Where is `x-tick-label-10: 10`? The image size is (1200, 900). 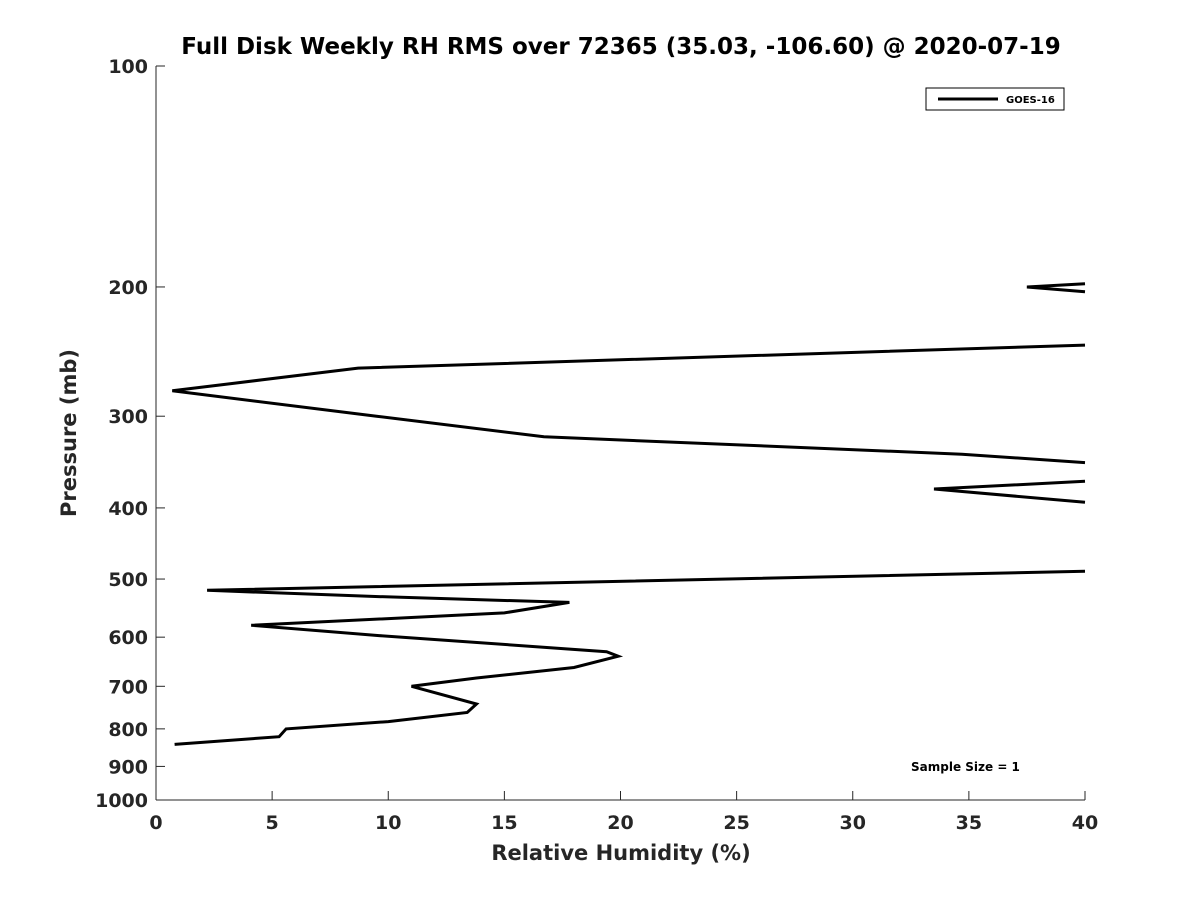 x-tick-label-10: 10 is located at coordinates (388, 823).